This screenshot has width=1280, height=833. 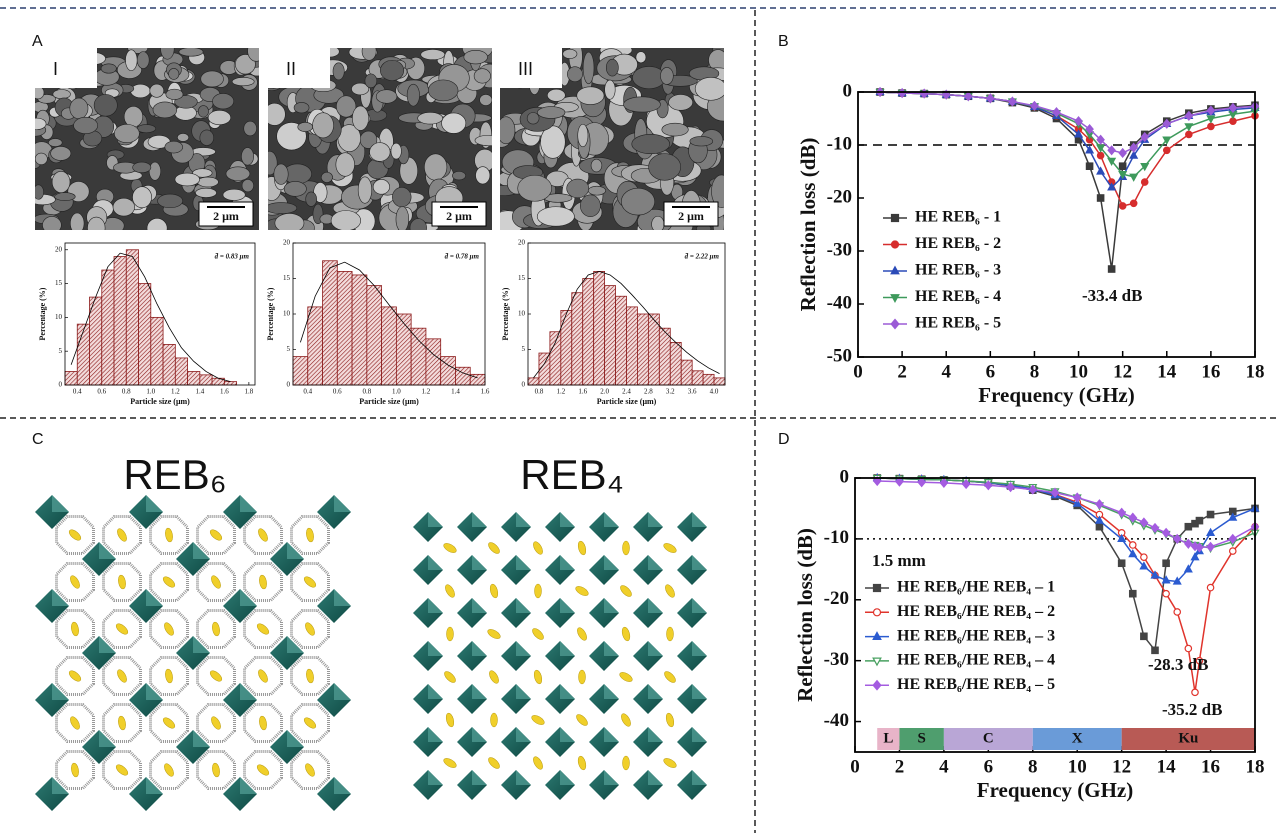 I want to click on x-tick-label: 1.6, so click(x=485, y=392).